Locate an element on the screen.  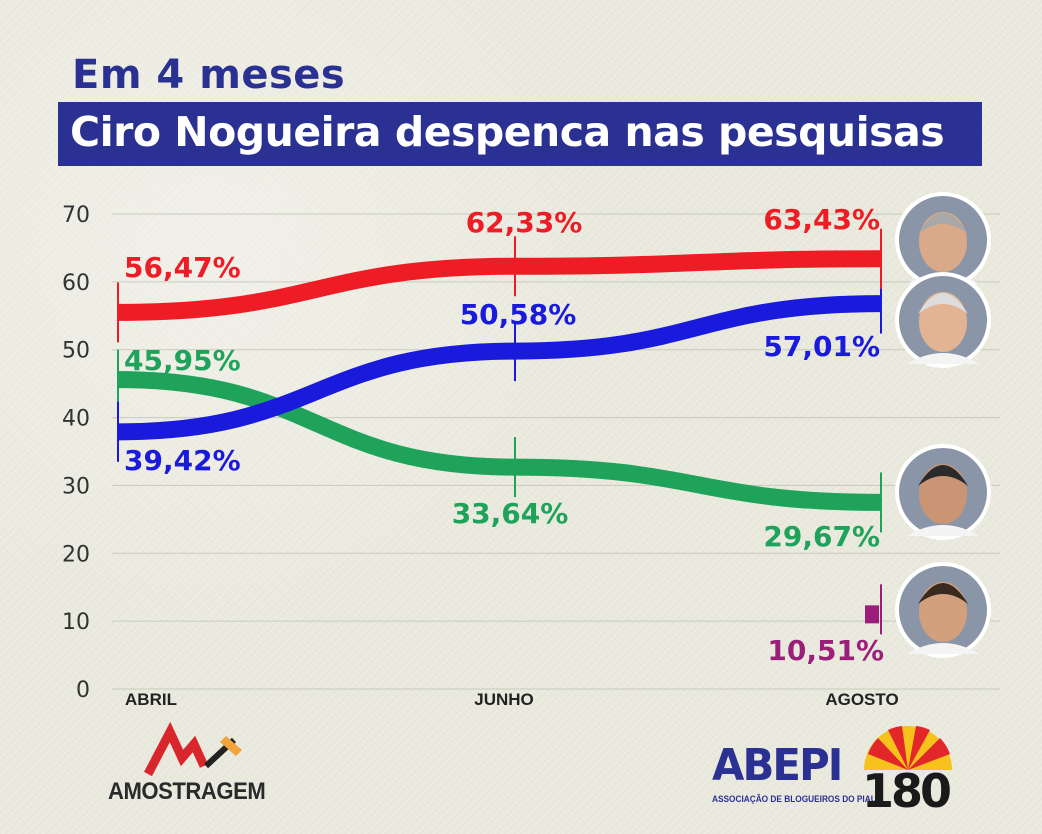
abepi-text: ABEPI is located at coordinates (777, 765).